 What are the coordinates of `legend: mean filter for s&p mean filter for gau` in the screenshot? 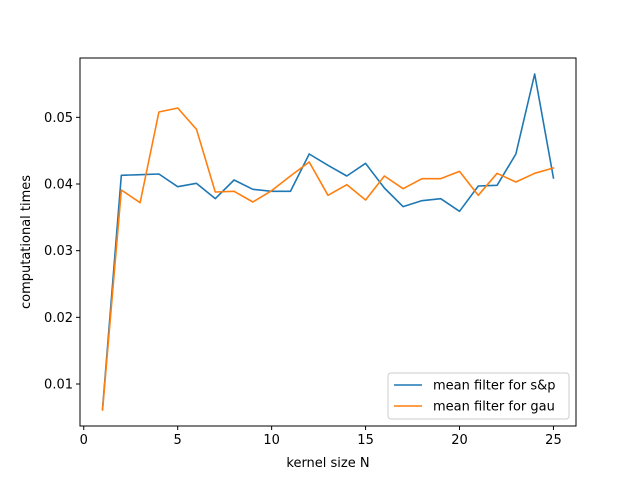 It's located at (478, 396).